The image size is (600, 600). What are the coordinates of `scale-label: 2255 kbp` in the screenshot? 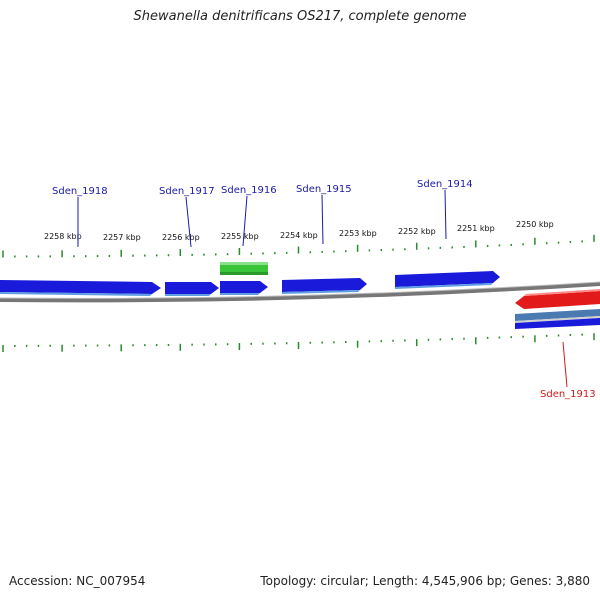 It's located at (240, 236).